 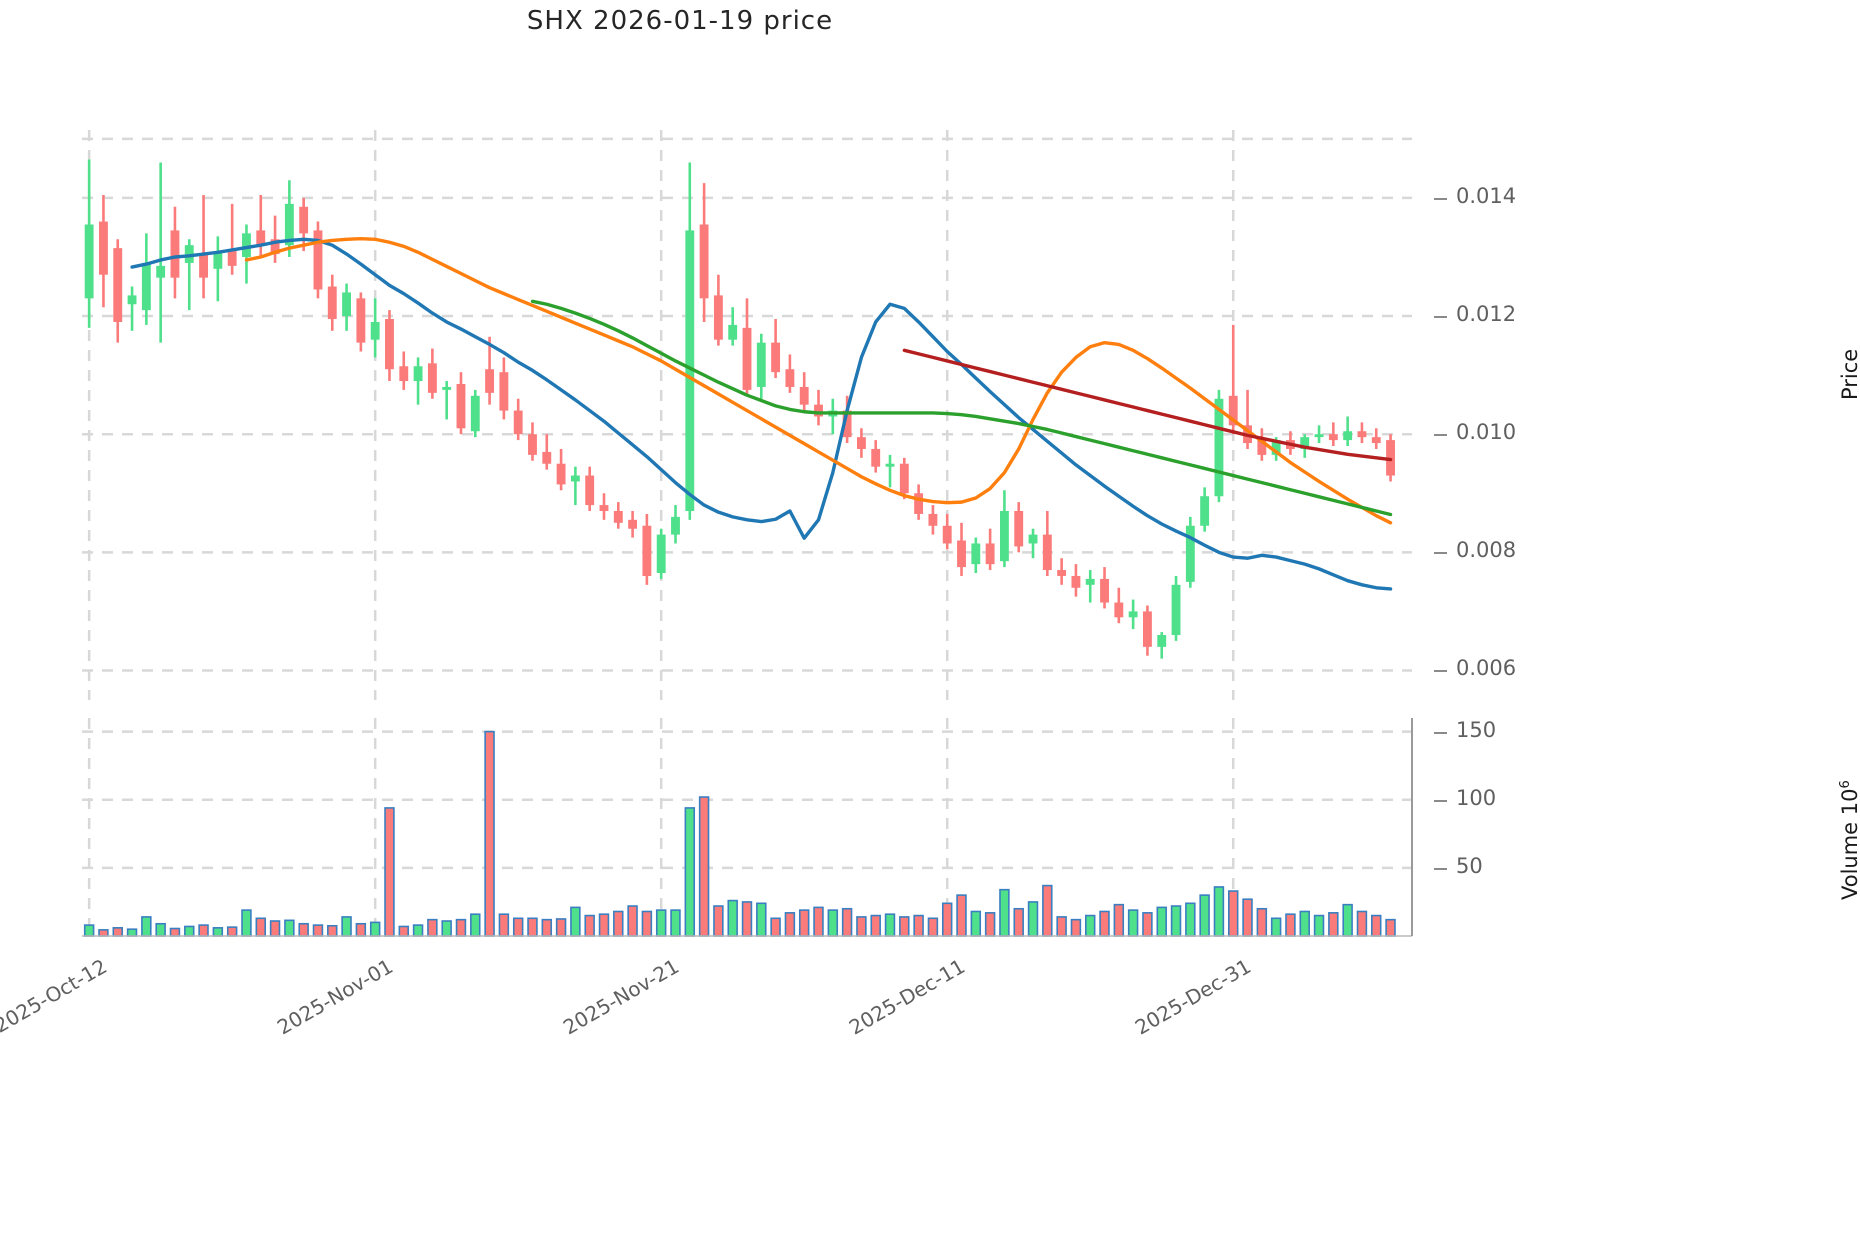 What do you see at coordinates (1476, 729) in the screenshot?
I see `volume-tick-label: 150` at bounding box center [1476, 729].